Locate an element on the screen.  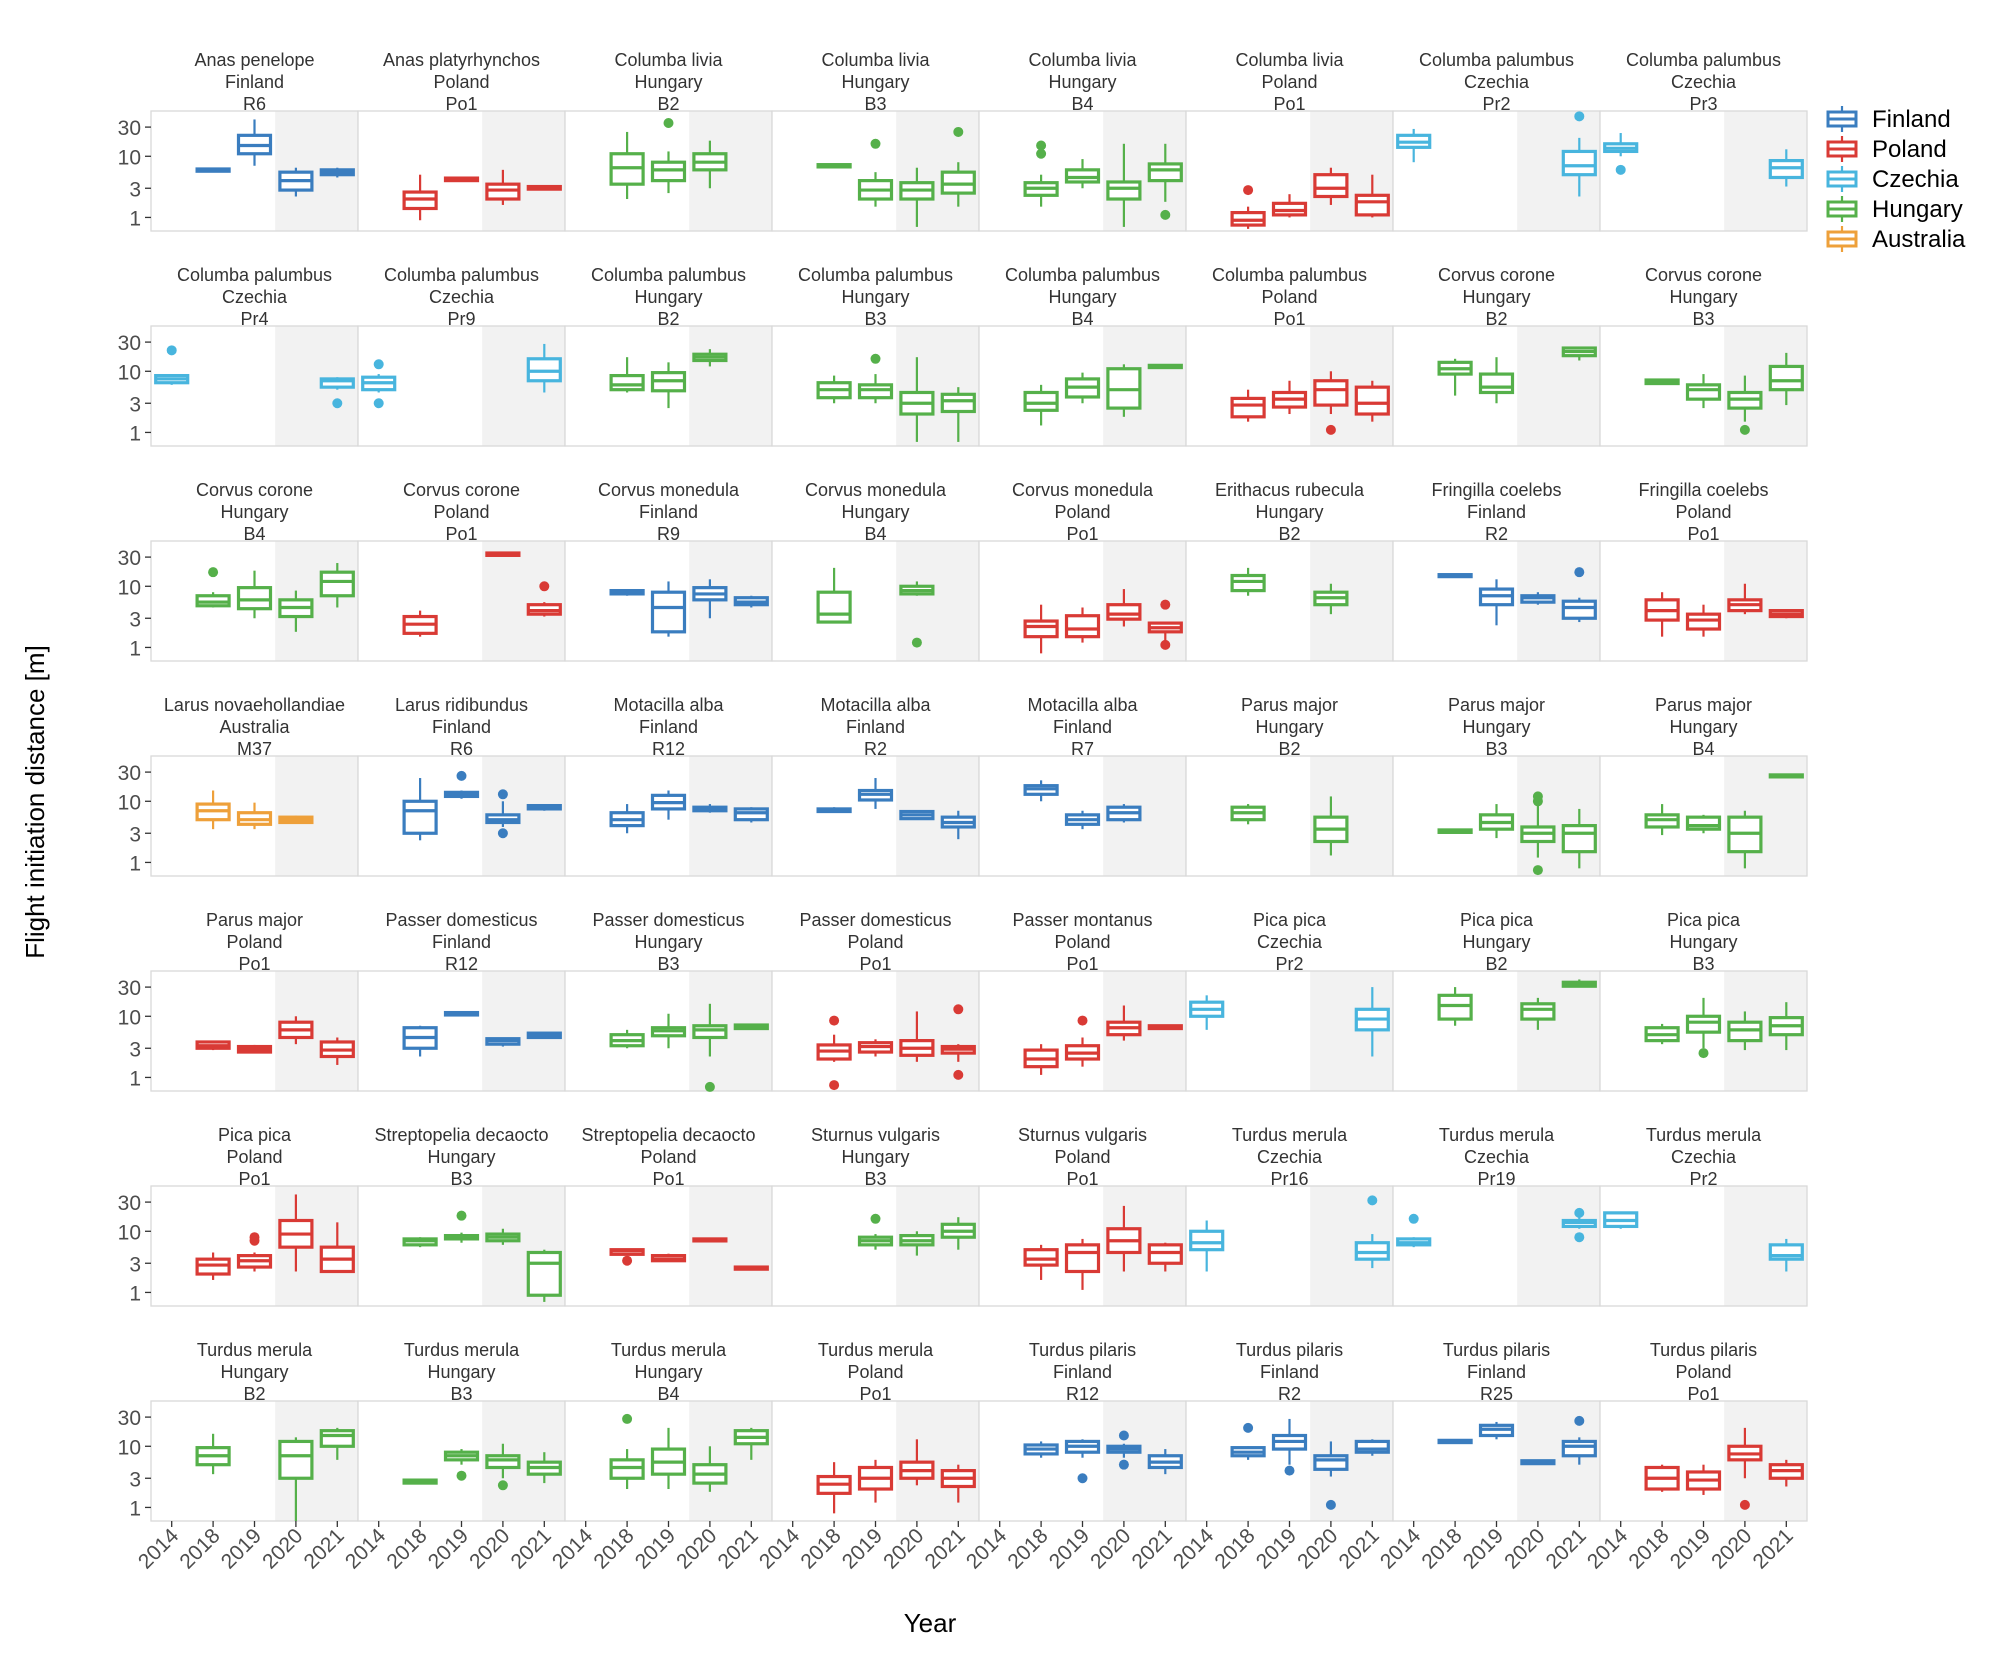
y-axis-label: Flight initiation distance [m] is located at coordinates (35, 802).